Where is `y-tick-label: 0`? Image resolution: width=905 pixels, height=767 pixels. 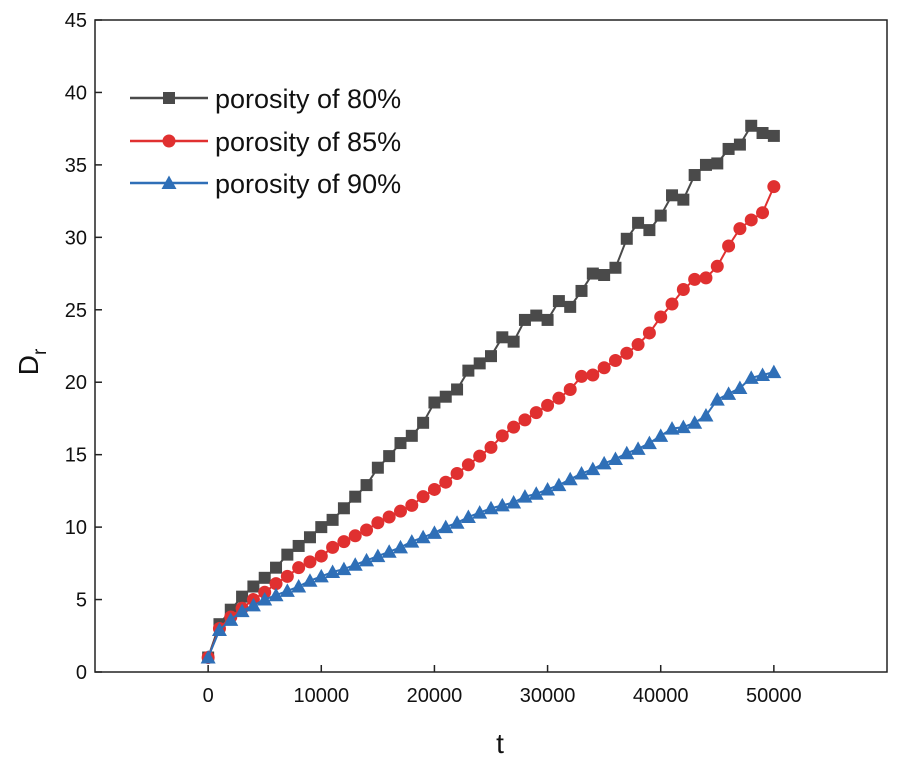
y-tick-label: 0 is located at coordinates (81, 673).